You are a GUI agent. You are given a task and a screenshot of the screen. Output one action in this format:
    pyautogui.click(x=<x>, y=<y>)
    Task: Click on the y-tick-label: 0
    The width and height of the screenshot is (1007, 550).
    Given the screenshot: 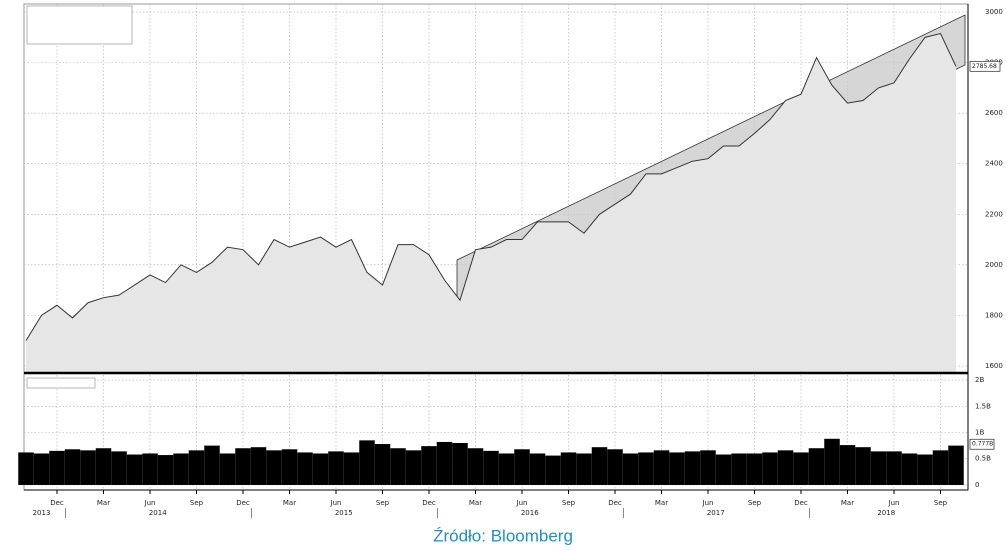 What is the action you would take?
    pyautogui.click(x=977, y=485)
    